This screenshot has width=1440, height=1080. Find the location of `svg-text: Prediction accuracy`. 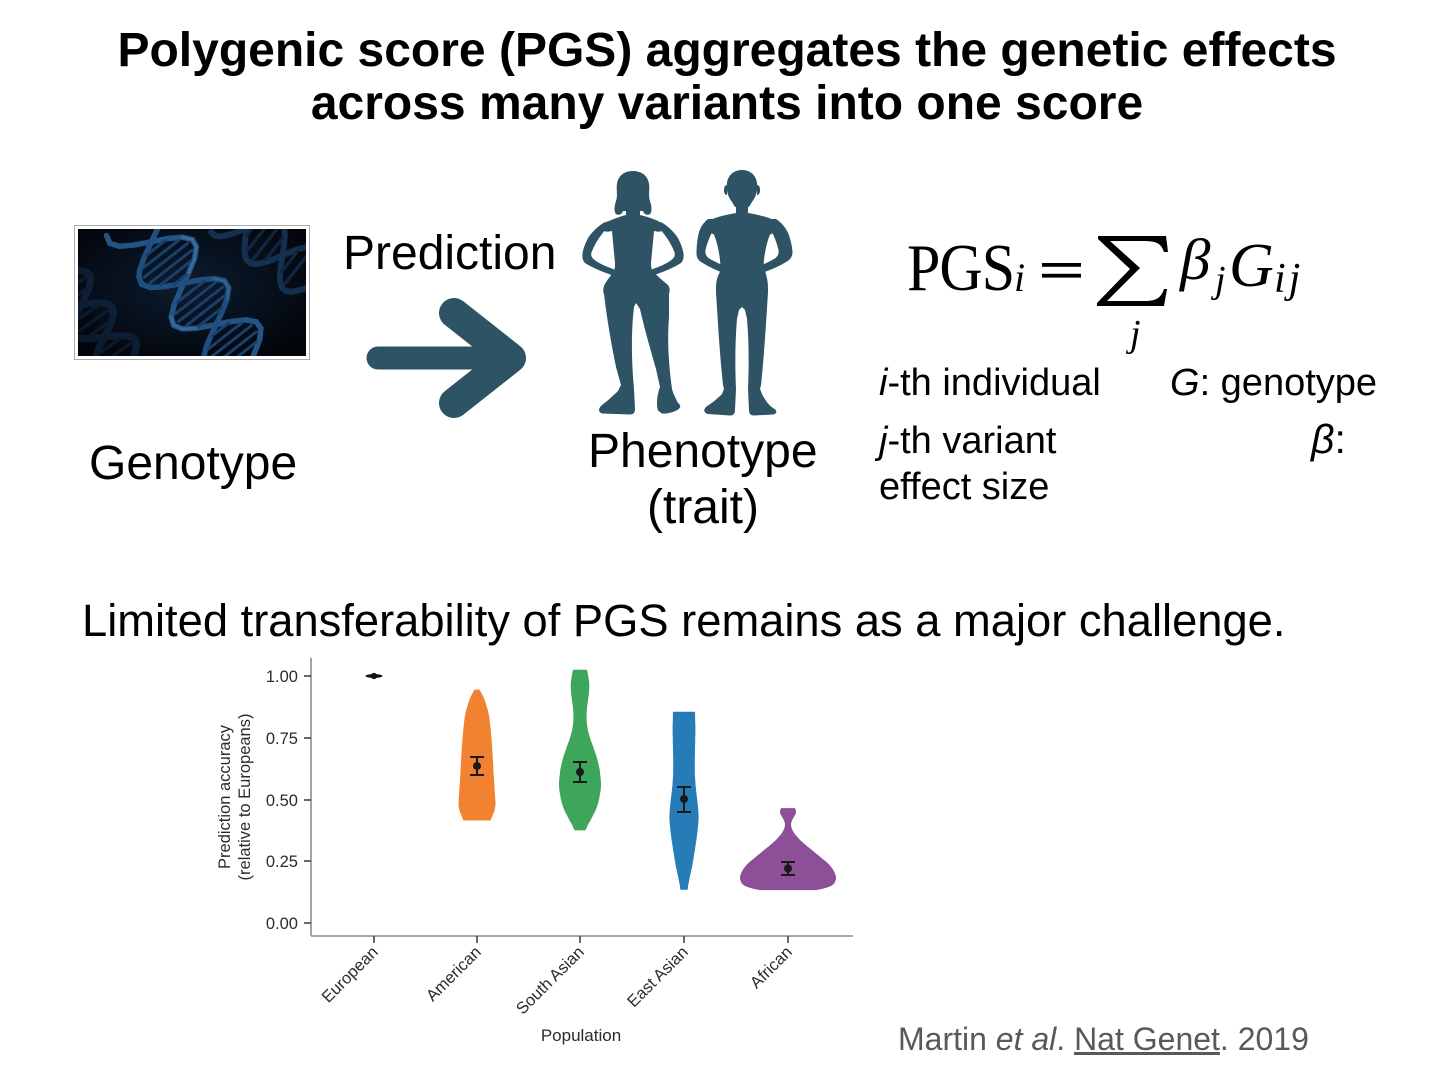

svg-text: Prediction accuracy is located at coordinates (225, 796).